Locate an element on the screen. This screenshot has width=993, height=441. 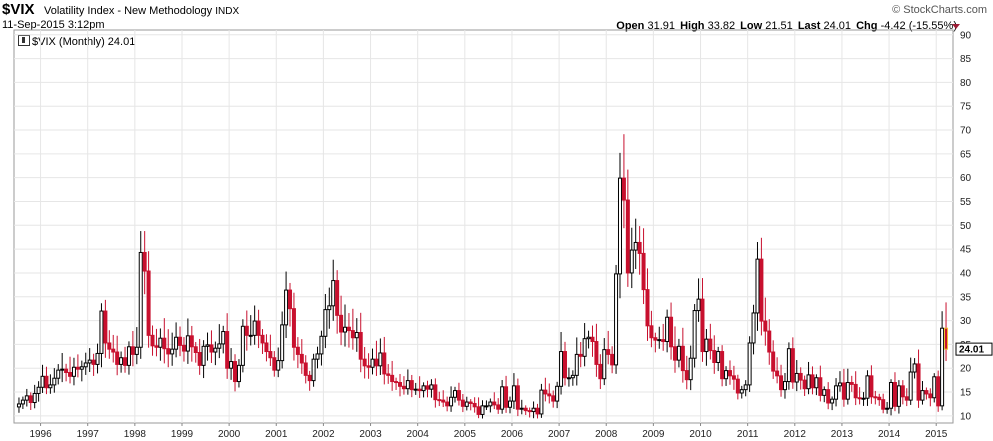
x-tick-label: 2007 is located at coordinates (559, 434).